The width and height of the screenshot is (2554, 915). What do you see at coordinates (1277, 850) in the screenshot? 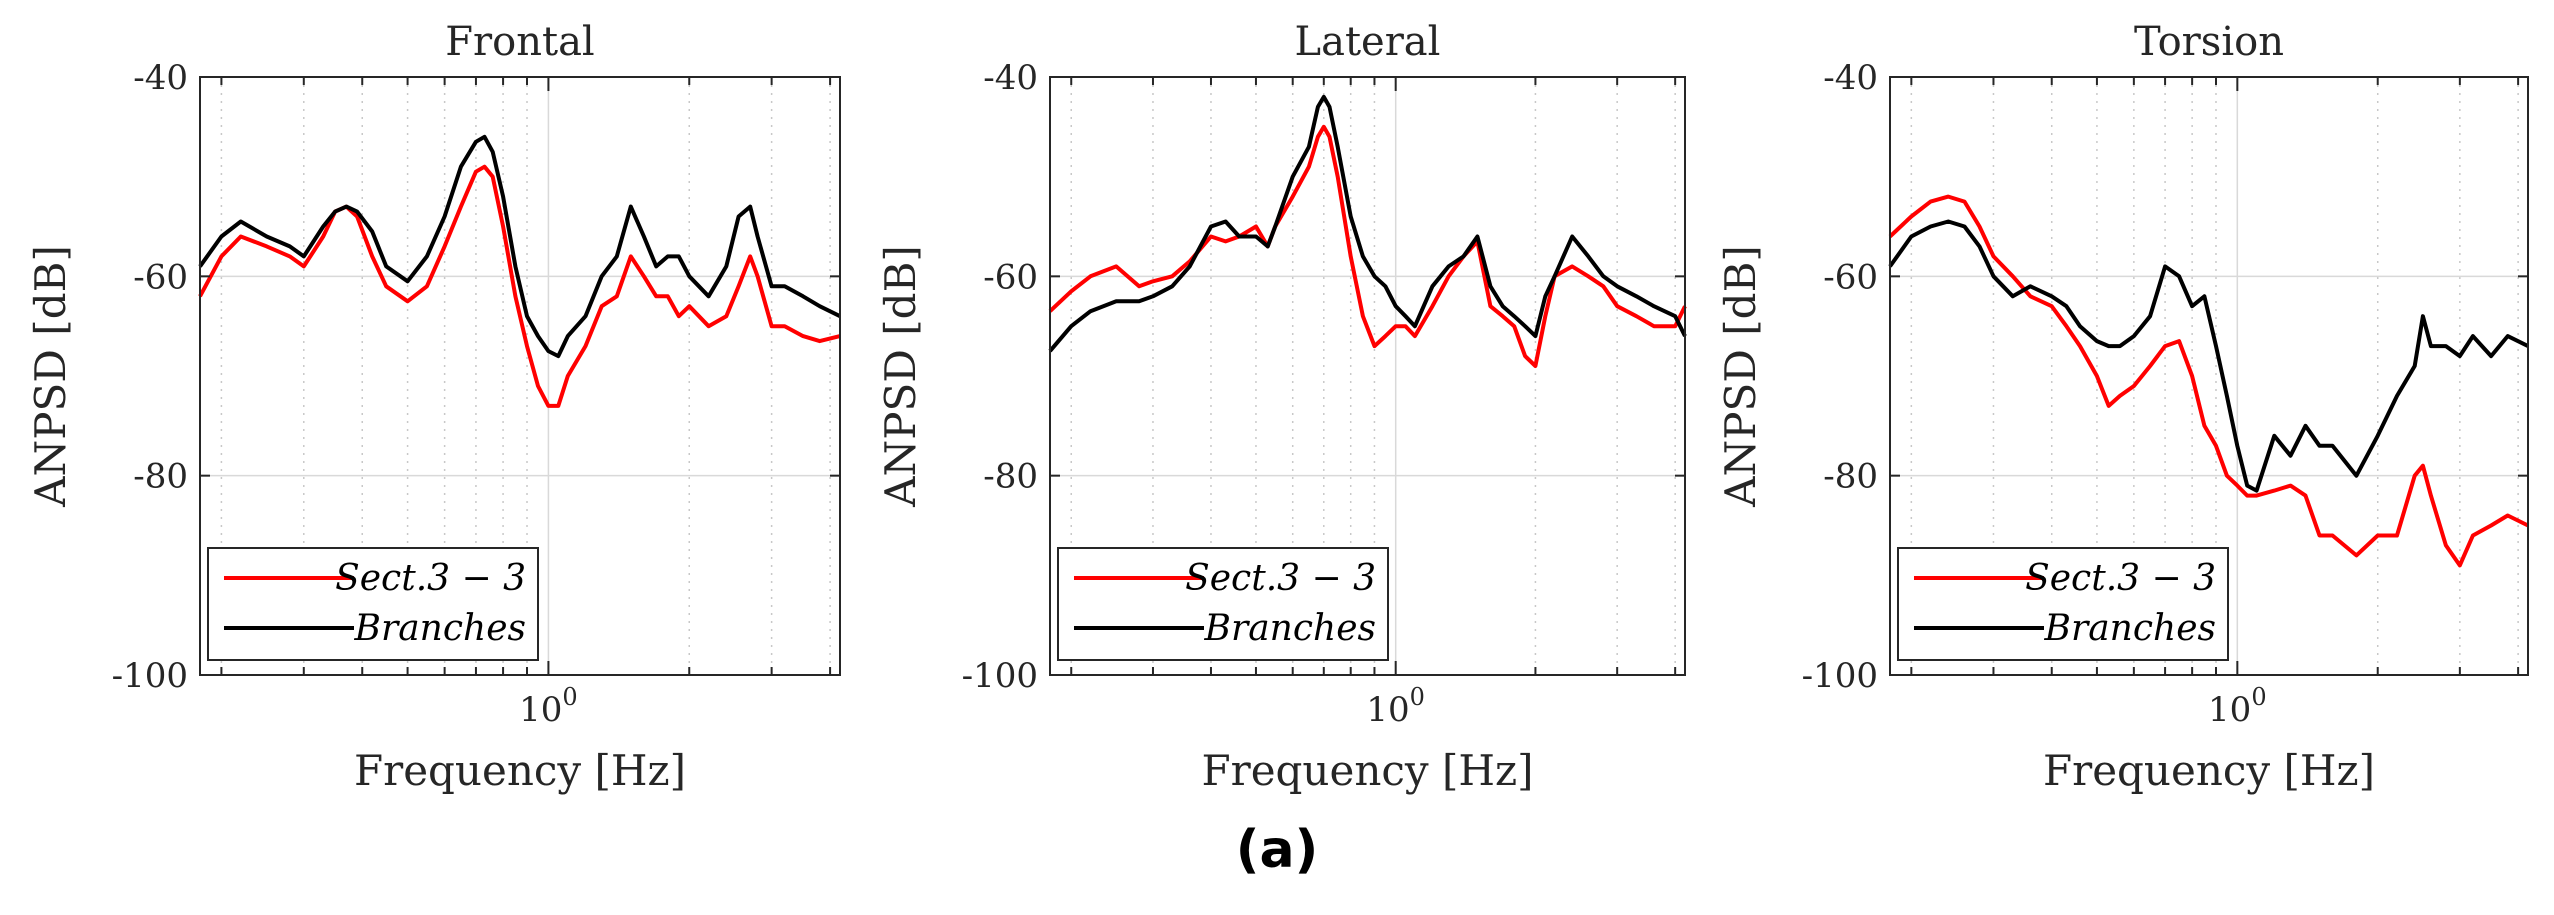
I see `figure-caption: (a)` at bounding box center [1277, 850].